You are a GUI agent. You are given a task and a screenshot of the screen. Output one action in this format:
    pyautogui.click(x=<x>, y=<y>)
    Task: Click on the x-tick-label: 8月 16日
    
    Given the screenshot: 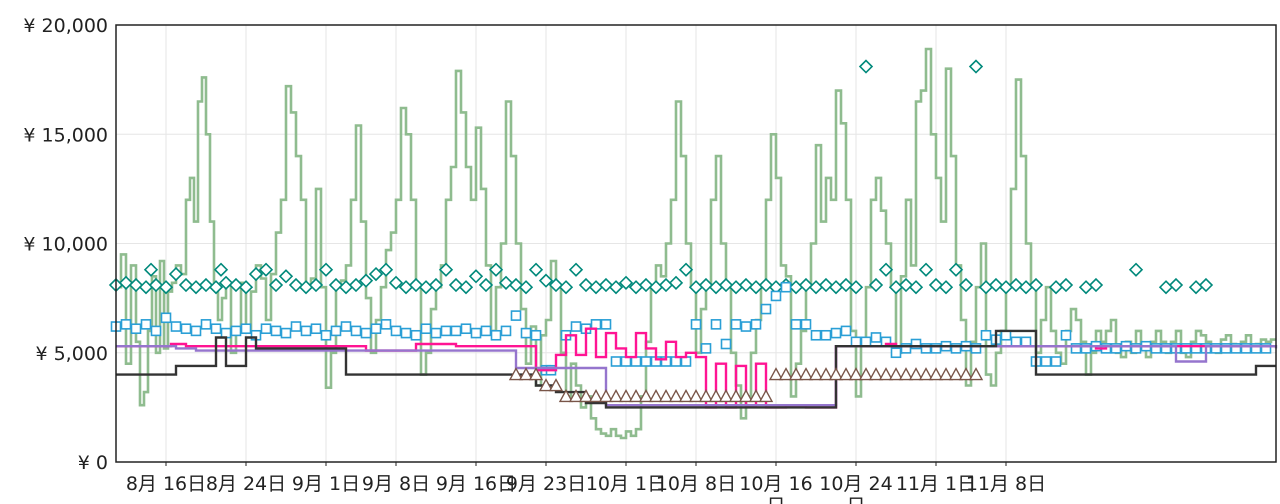 What is the action you would take?
    pyautogui.click(x=166, y=484)
    